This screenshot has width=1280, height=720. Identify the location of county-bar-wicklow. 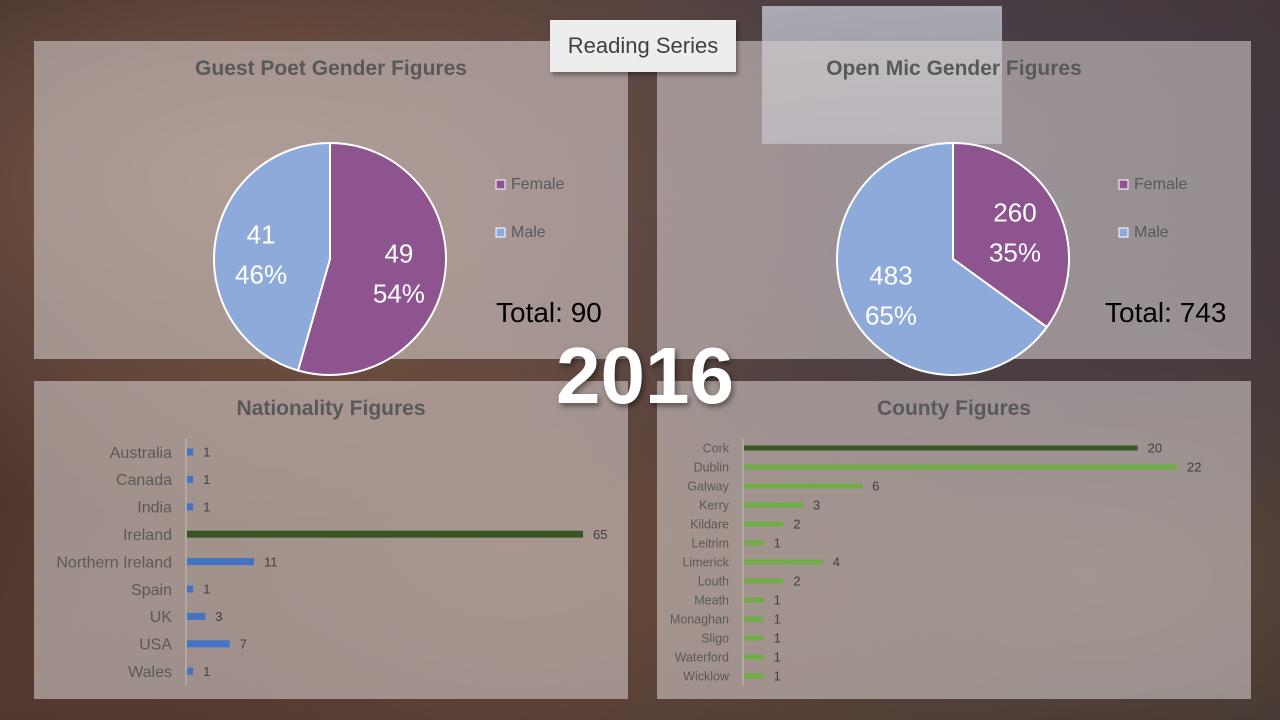
(754, 676).